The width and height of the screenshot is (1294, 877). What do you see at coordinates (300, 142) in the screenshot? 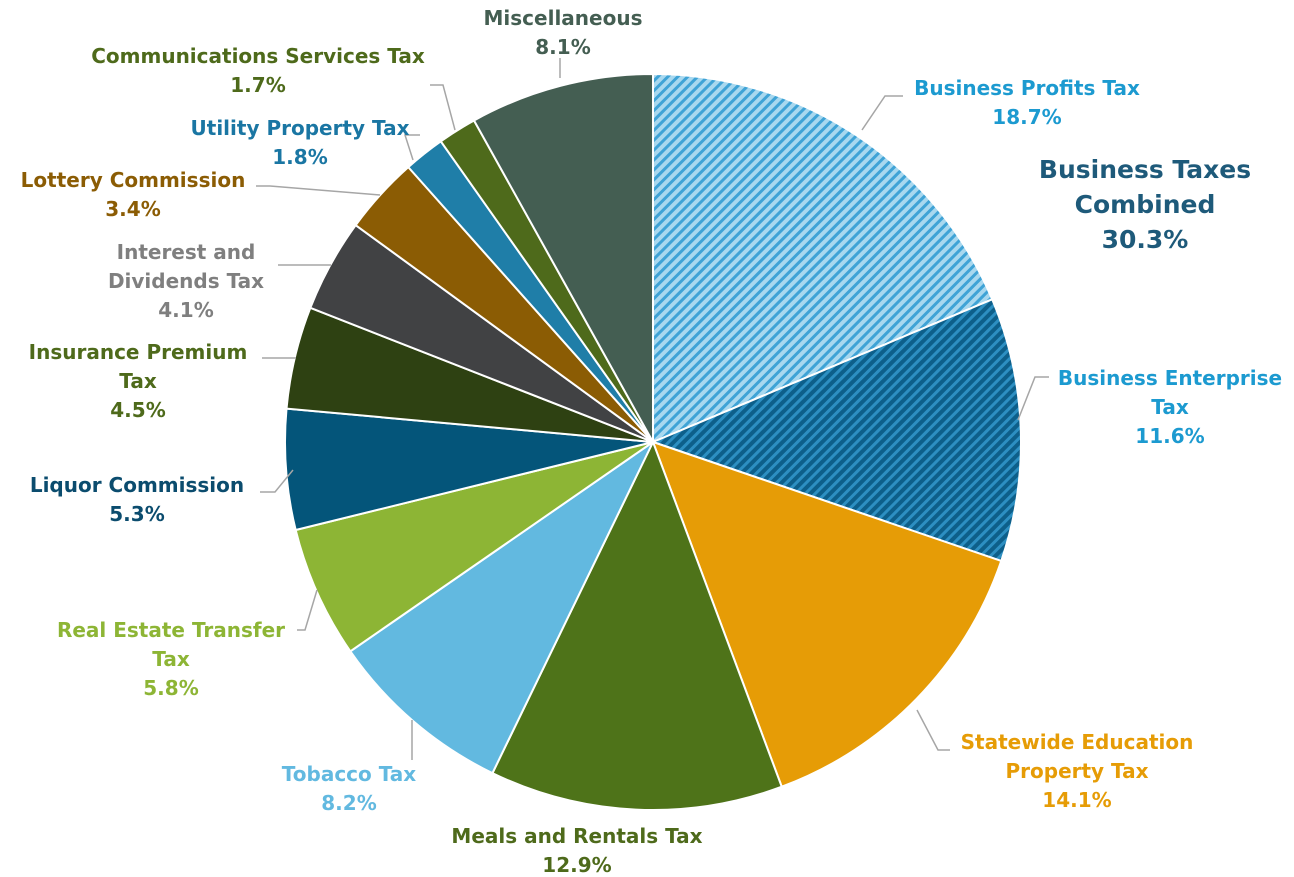
I see `slice-label-utility-property-tax: Utility Property Tax 1.8%` at bounding box center [300, 142].